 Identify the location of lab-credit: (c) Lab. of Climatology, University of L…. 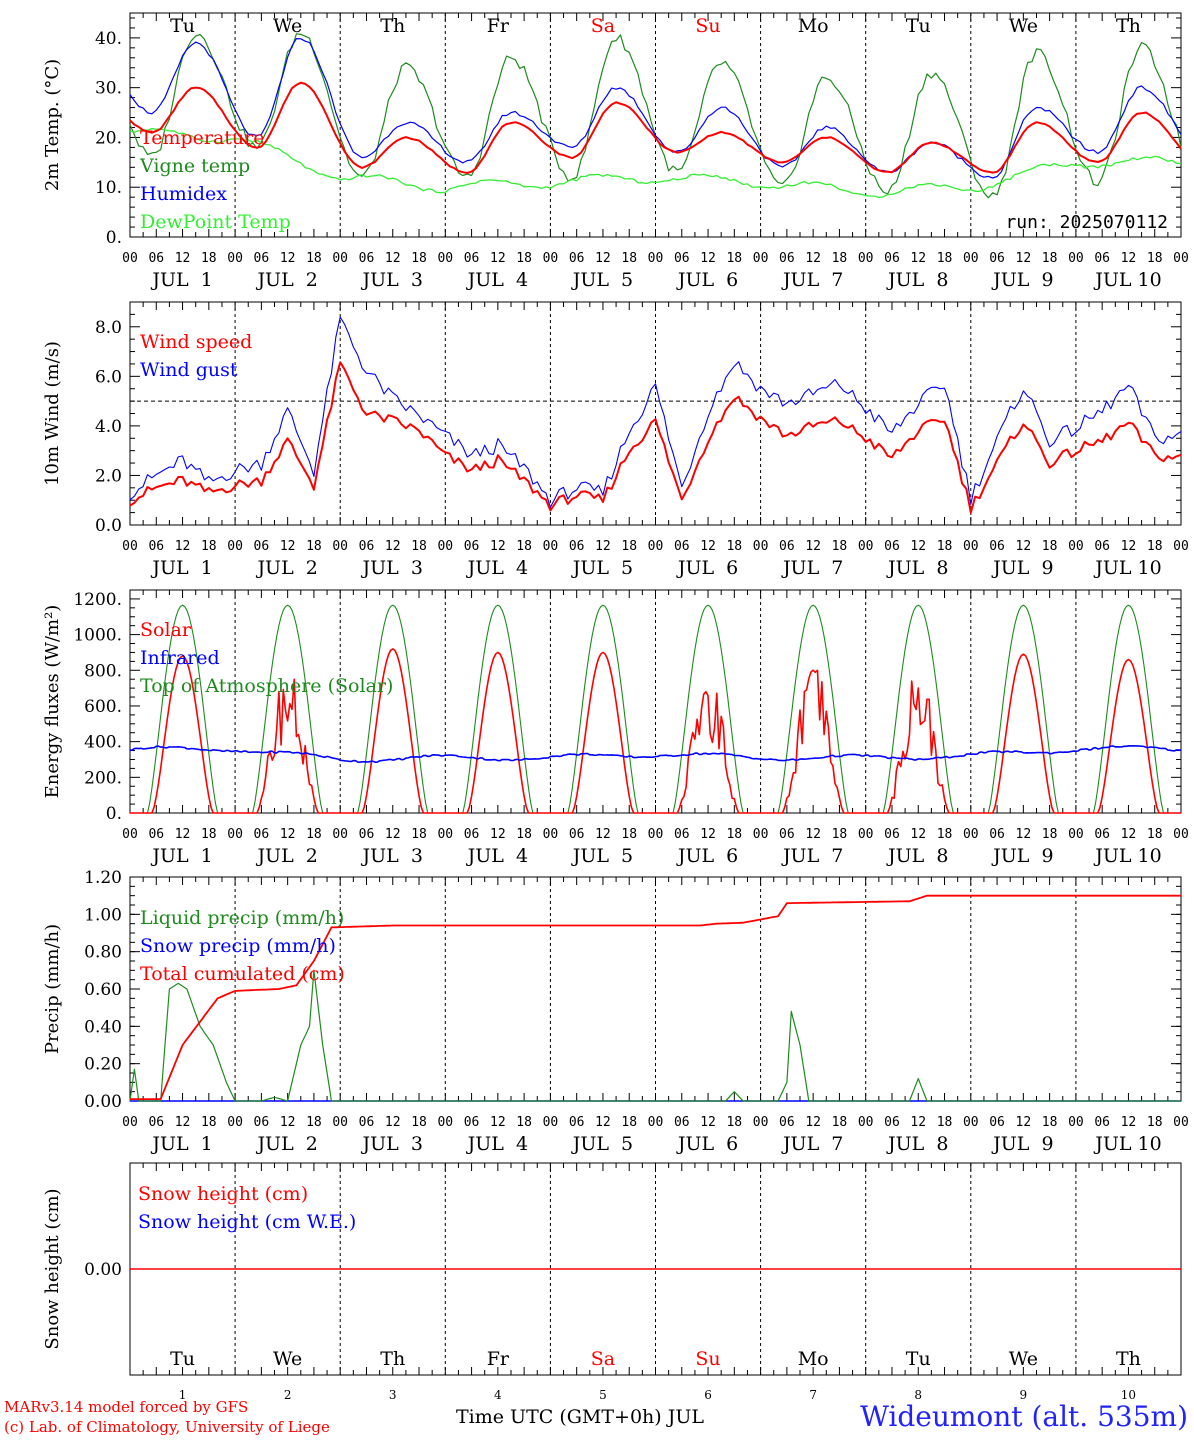
(167, 1427).